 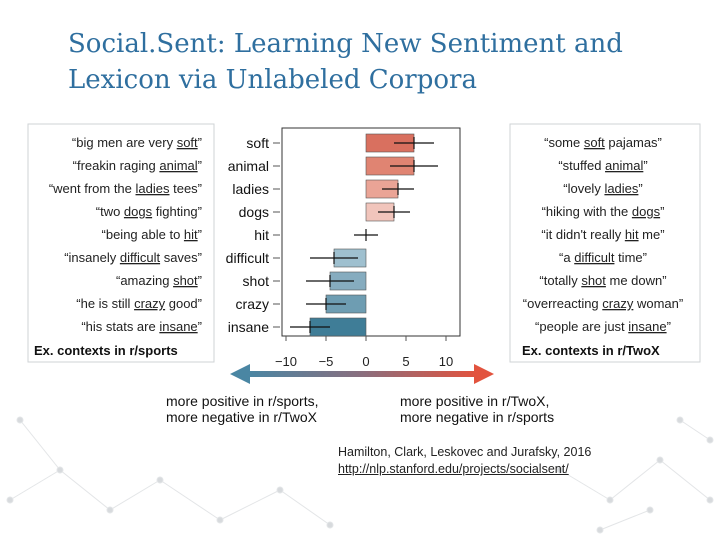 What do you see at coordinates (362, 374) in the screenshot?
I see `arrow-shaft` at bounding box center [362, 374].